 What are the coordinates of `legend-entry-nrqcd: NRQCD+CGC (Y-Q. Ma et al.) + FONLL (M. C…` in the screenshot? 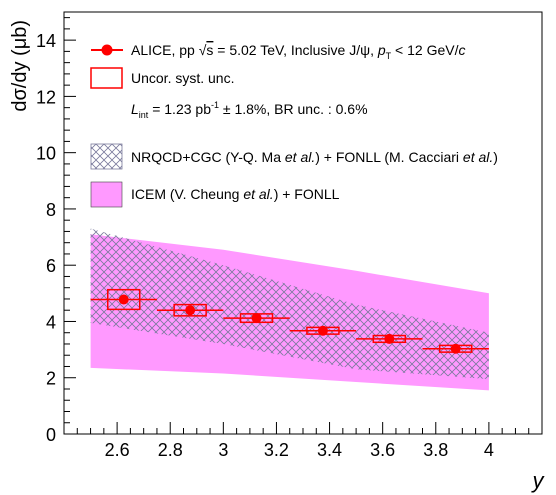 It's located at (294, 156).